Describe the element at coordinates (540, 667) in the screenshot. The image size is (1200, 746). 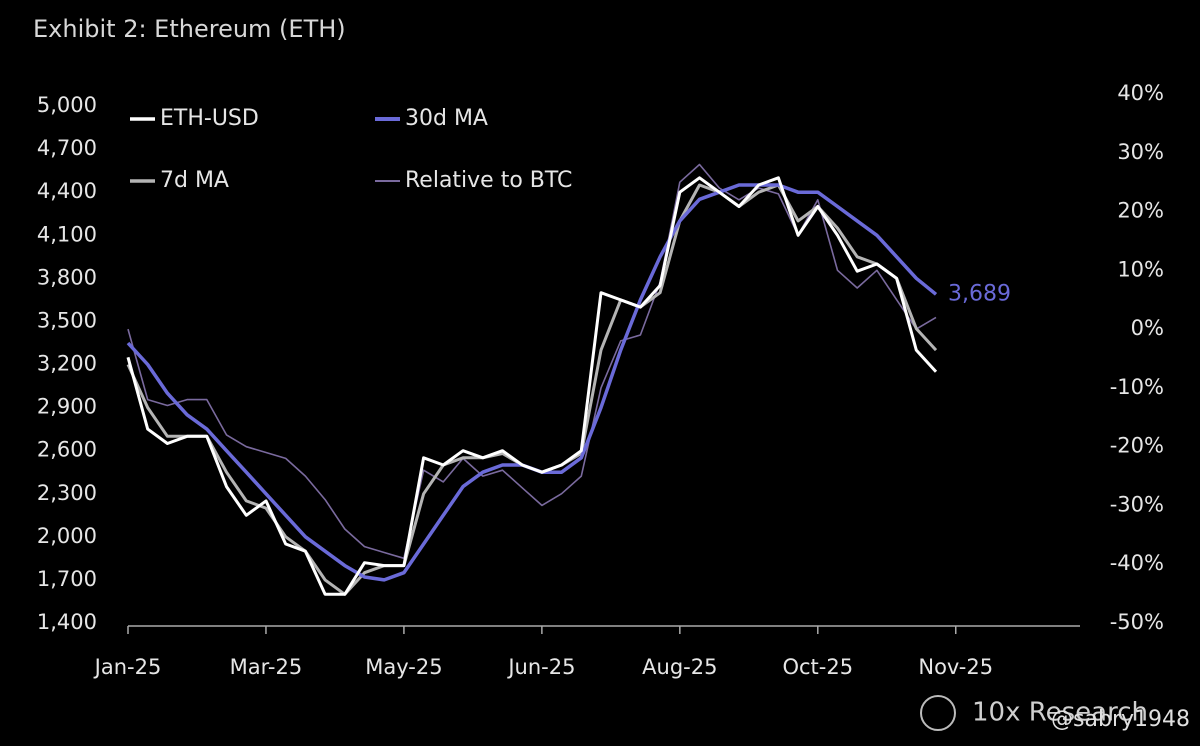
I see `x-tick-label: Jun-25` at that location.